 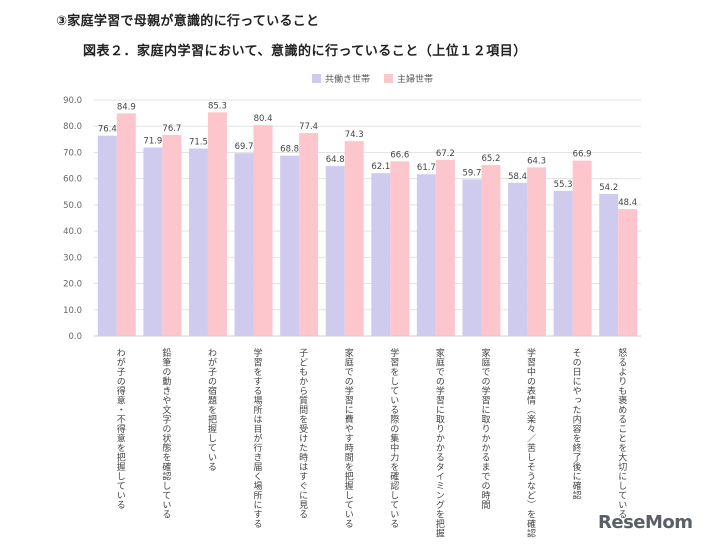 I want to click on data-label: 58.4, so click(x=517, y=177).